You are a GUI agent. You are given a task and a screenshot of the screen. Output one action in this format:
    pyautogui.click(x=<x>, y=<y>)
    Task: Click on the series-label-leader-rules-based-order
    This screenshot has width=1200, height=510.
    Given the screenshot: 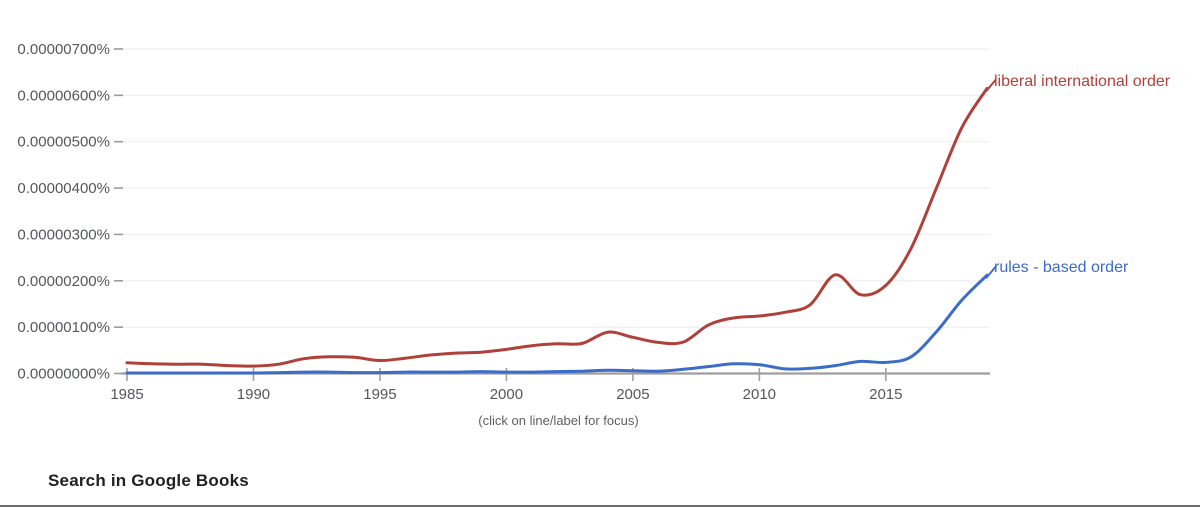 What is the action you would take?
    pyautogui.click(x=991, y=272)
    